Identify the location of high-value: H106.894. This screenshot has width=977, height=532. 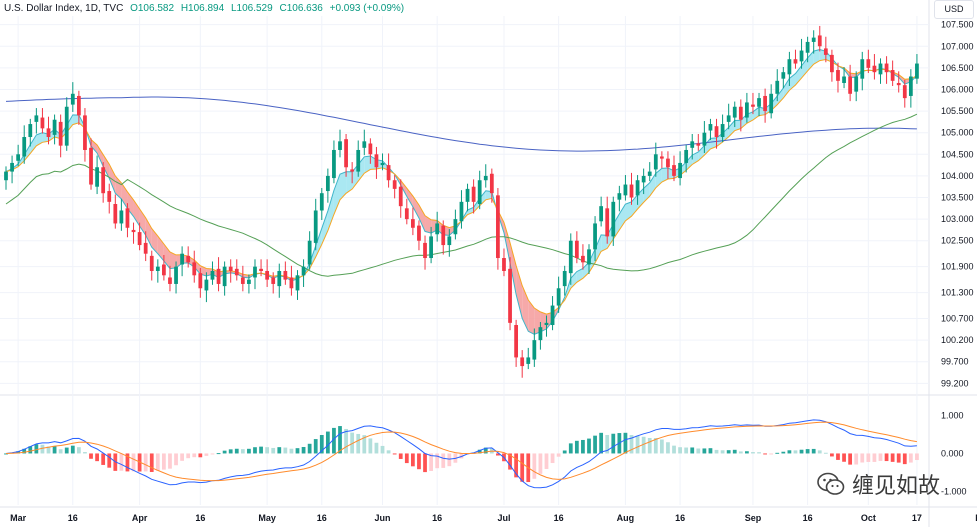
(202, 8).